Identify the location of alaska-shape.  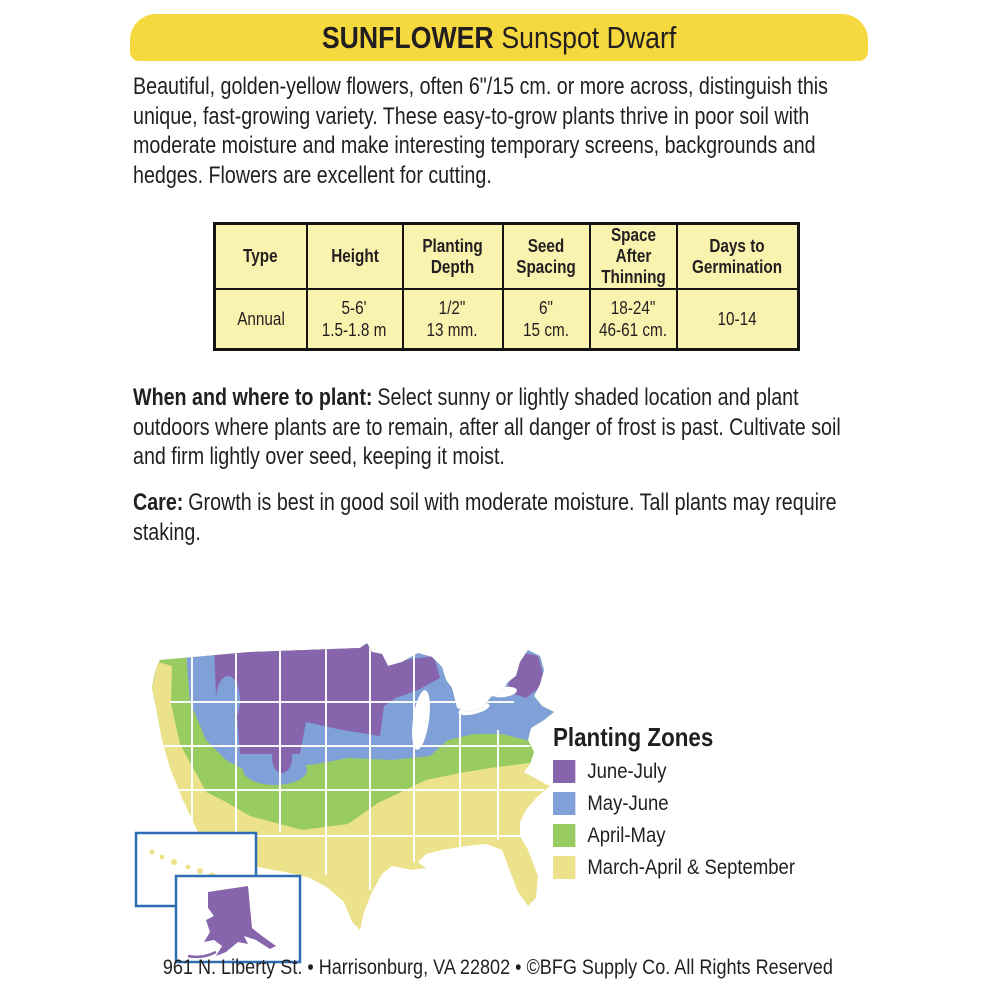
(240, 921).